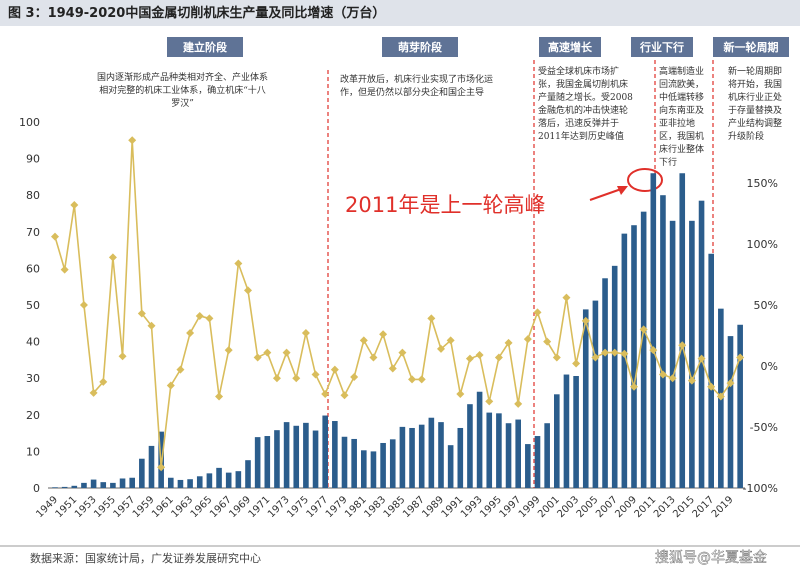 Image resolution: width=800 pixels, height=573 pixels. Describe the element at coordinates (762, 244) in the screenshot. I see `y2-tick-label: 100%` at that location.